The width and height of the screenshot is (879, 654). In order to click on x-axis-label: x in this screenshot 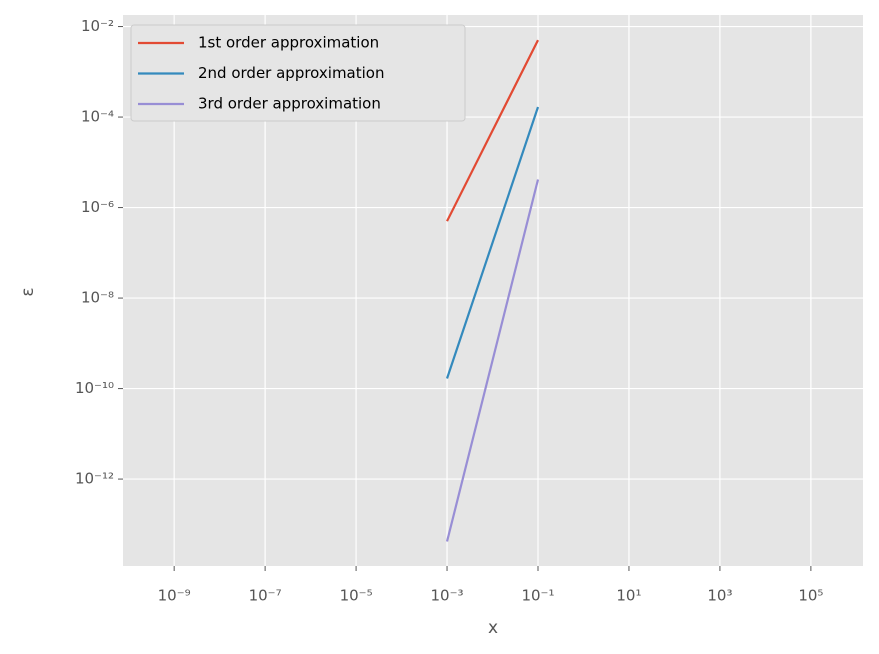, I will do `click(493, 628)`.